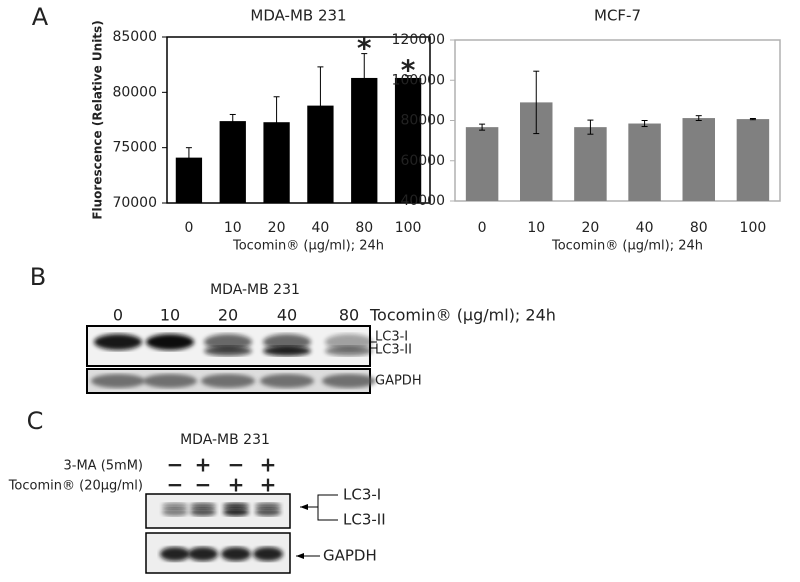  I want to click on lane-label: 10, so click(170, 315).